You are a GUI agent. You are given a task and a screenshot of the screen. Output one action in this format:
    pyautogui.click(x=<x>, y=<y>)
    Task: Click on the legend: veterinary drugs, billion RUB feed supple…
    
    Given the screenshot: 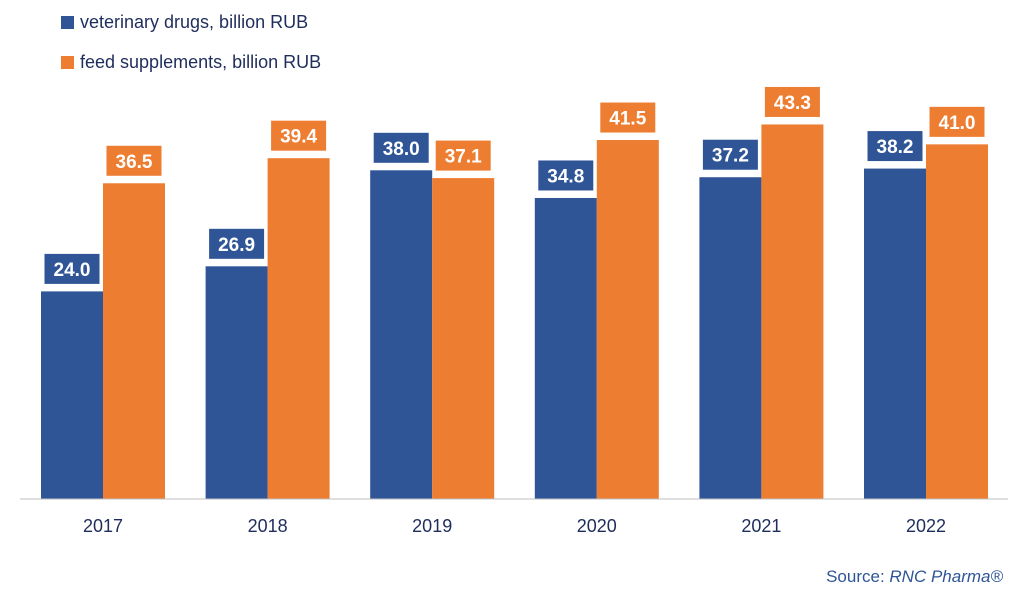 What is the action you would take?
    pyautogui.click(x=191, y=42)
    